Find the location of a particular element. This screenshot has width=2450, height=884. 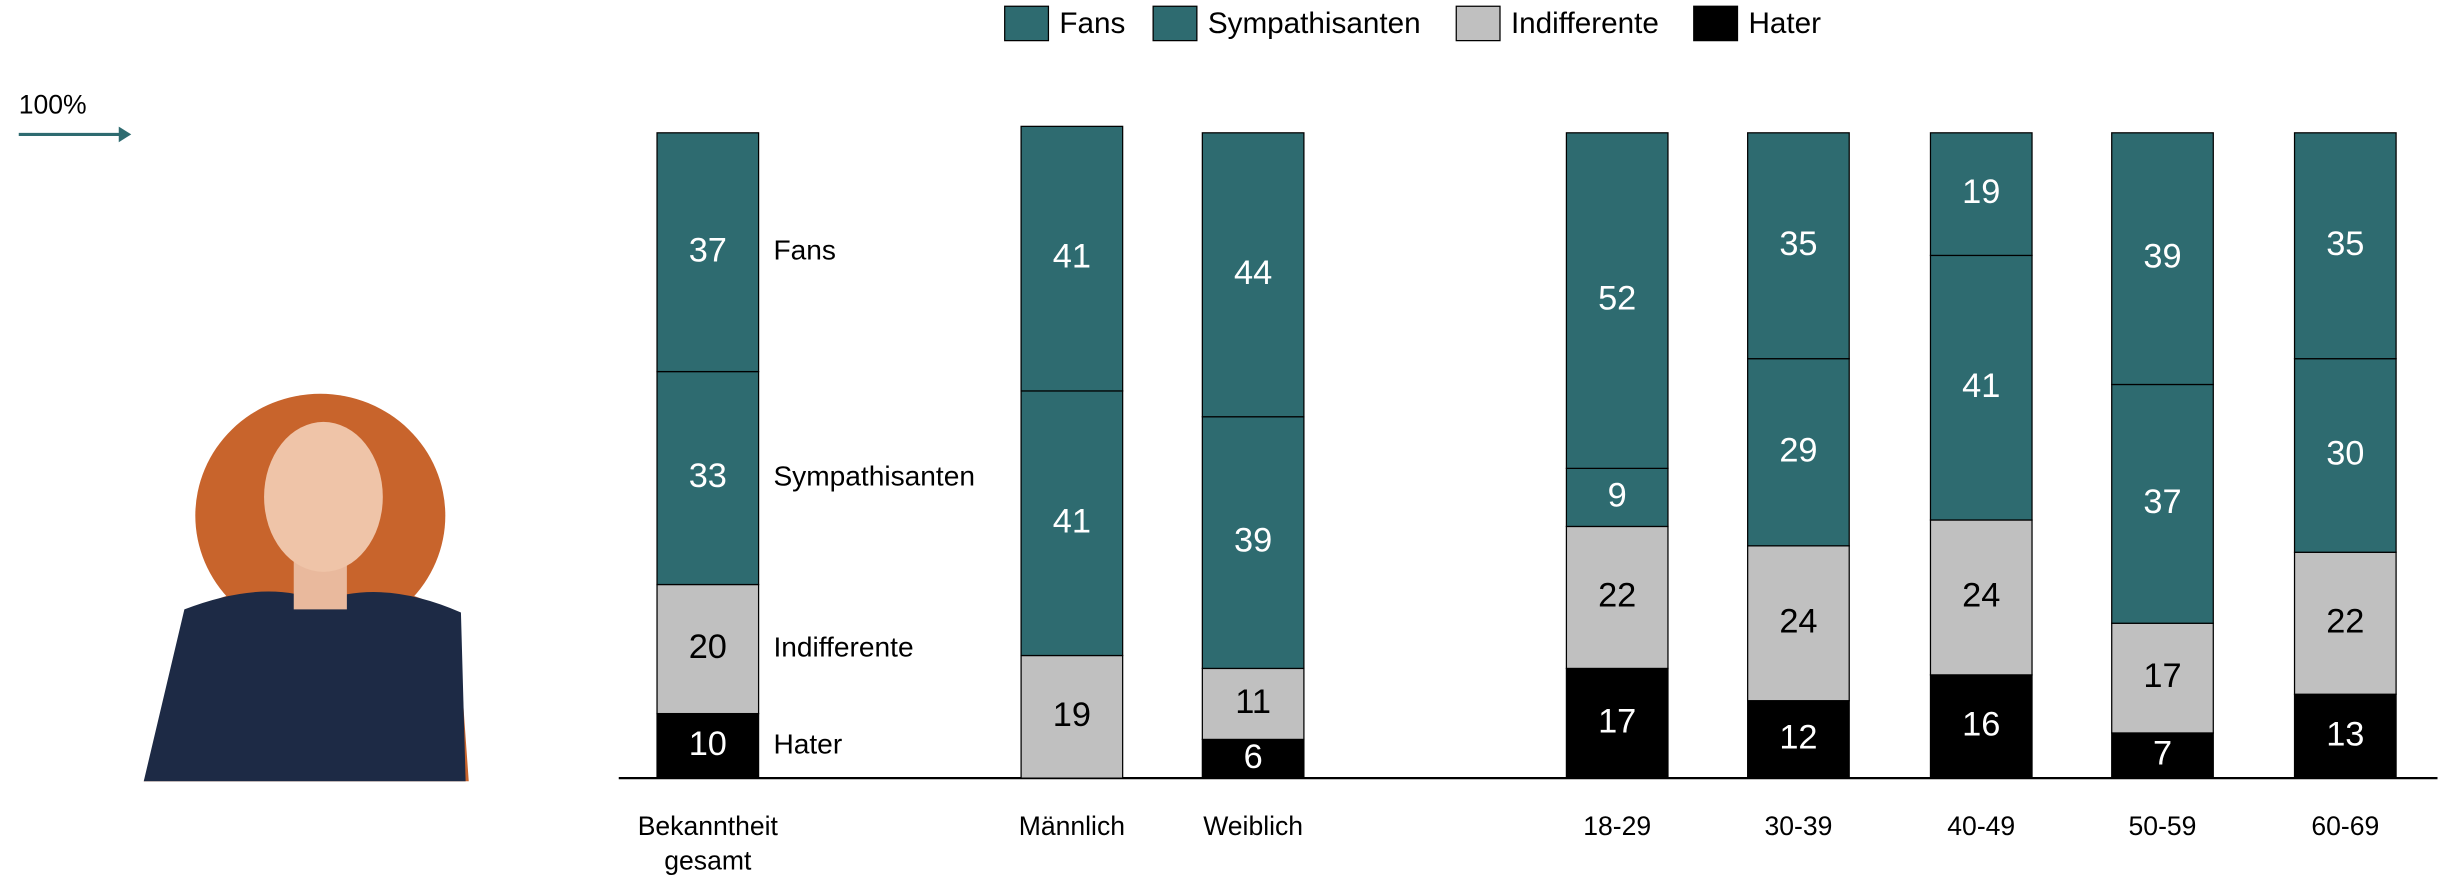

value-label: 9 is located at coordinates (1617, 495).